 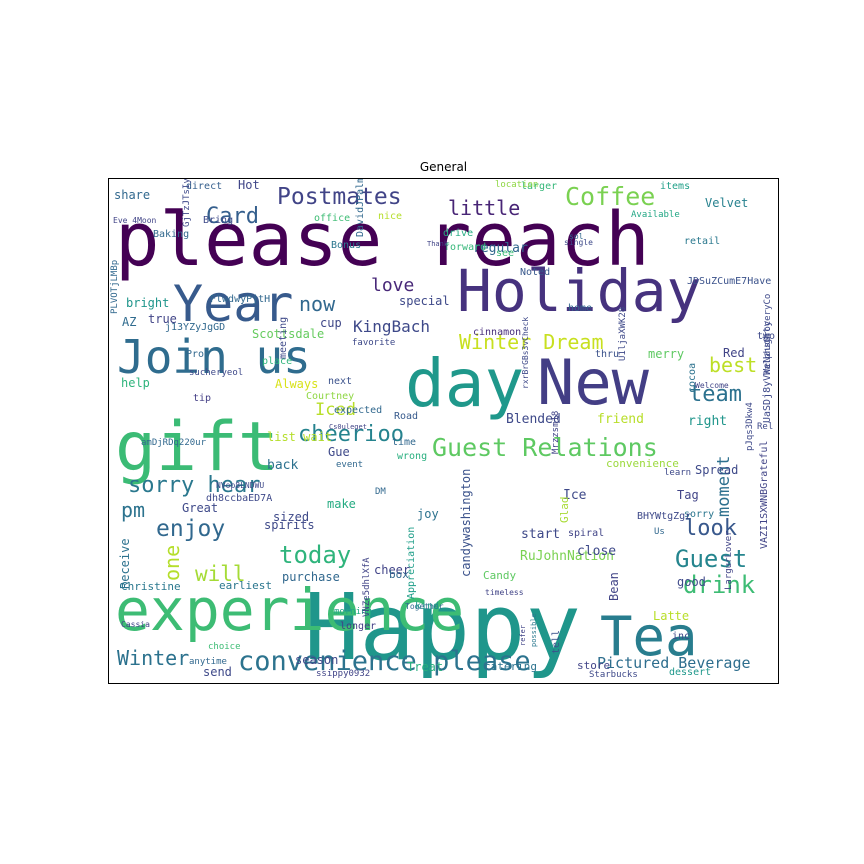 I want to click on word-132: meeting, so click(x=283, y=338).